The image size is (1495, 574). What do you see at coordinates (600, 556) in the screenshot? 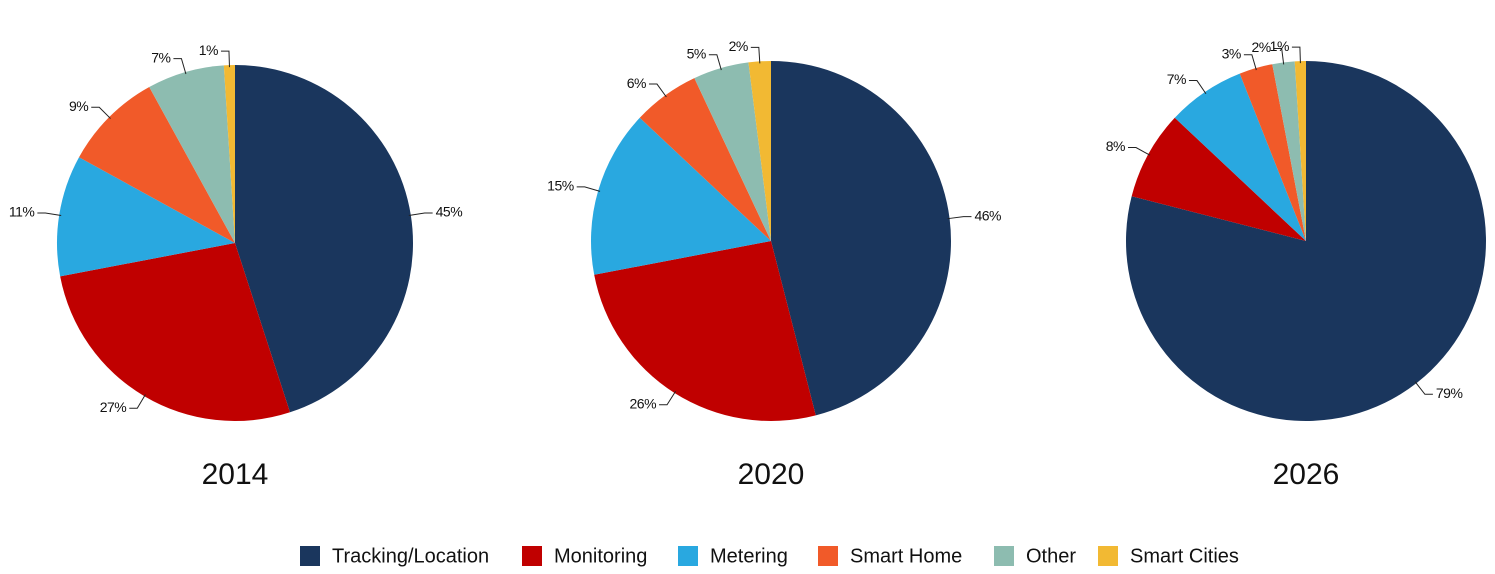
I see `legend-label: Monitoring` at bounding box center [600, 556].